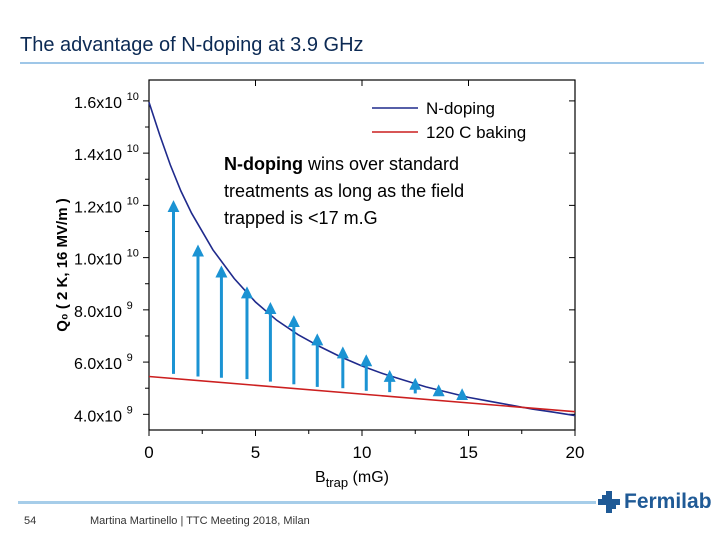  What do you see at coordinates (301, 218) in the screenshot?
I see `annotation-line-3: trapped is <17 m.G` at bounding box center [301, 218].